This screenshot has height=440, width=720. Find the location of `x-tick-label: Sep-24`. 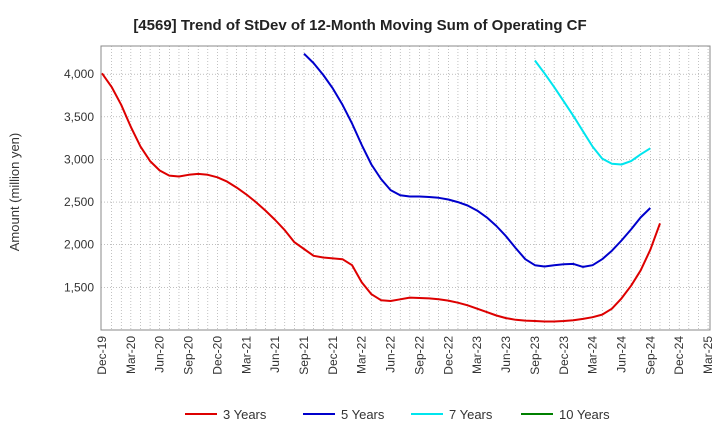

x-tick-label: Sep-24 is located at coordinates (650, 355).